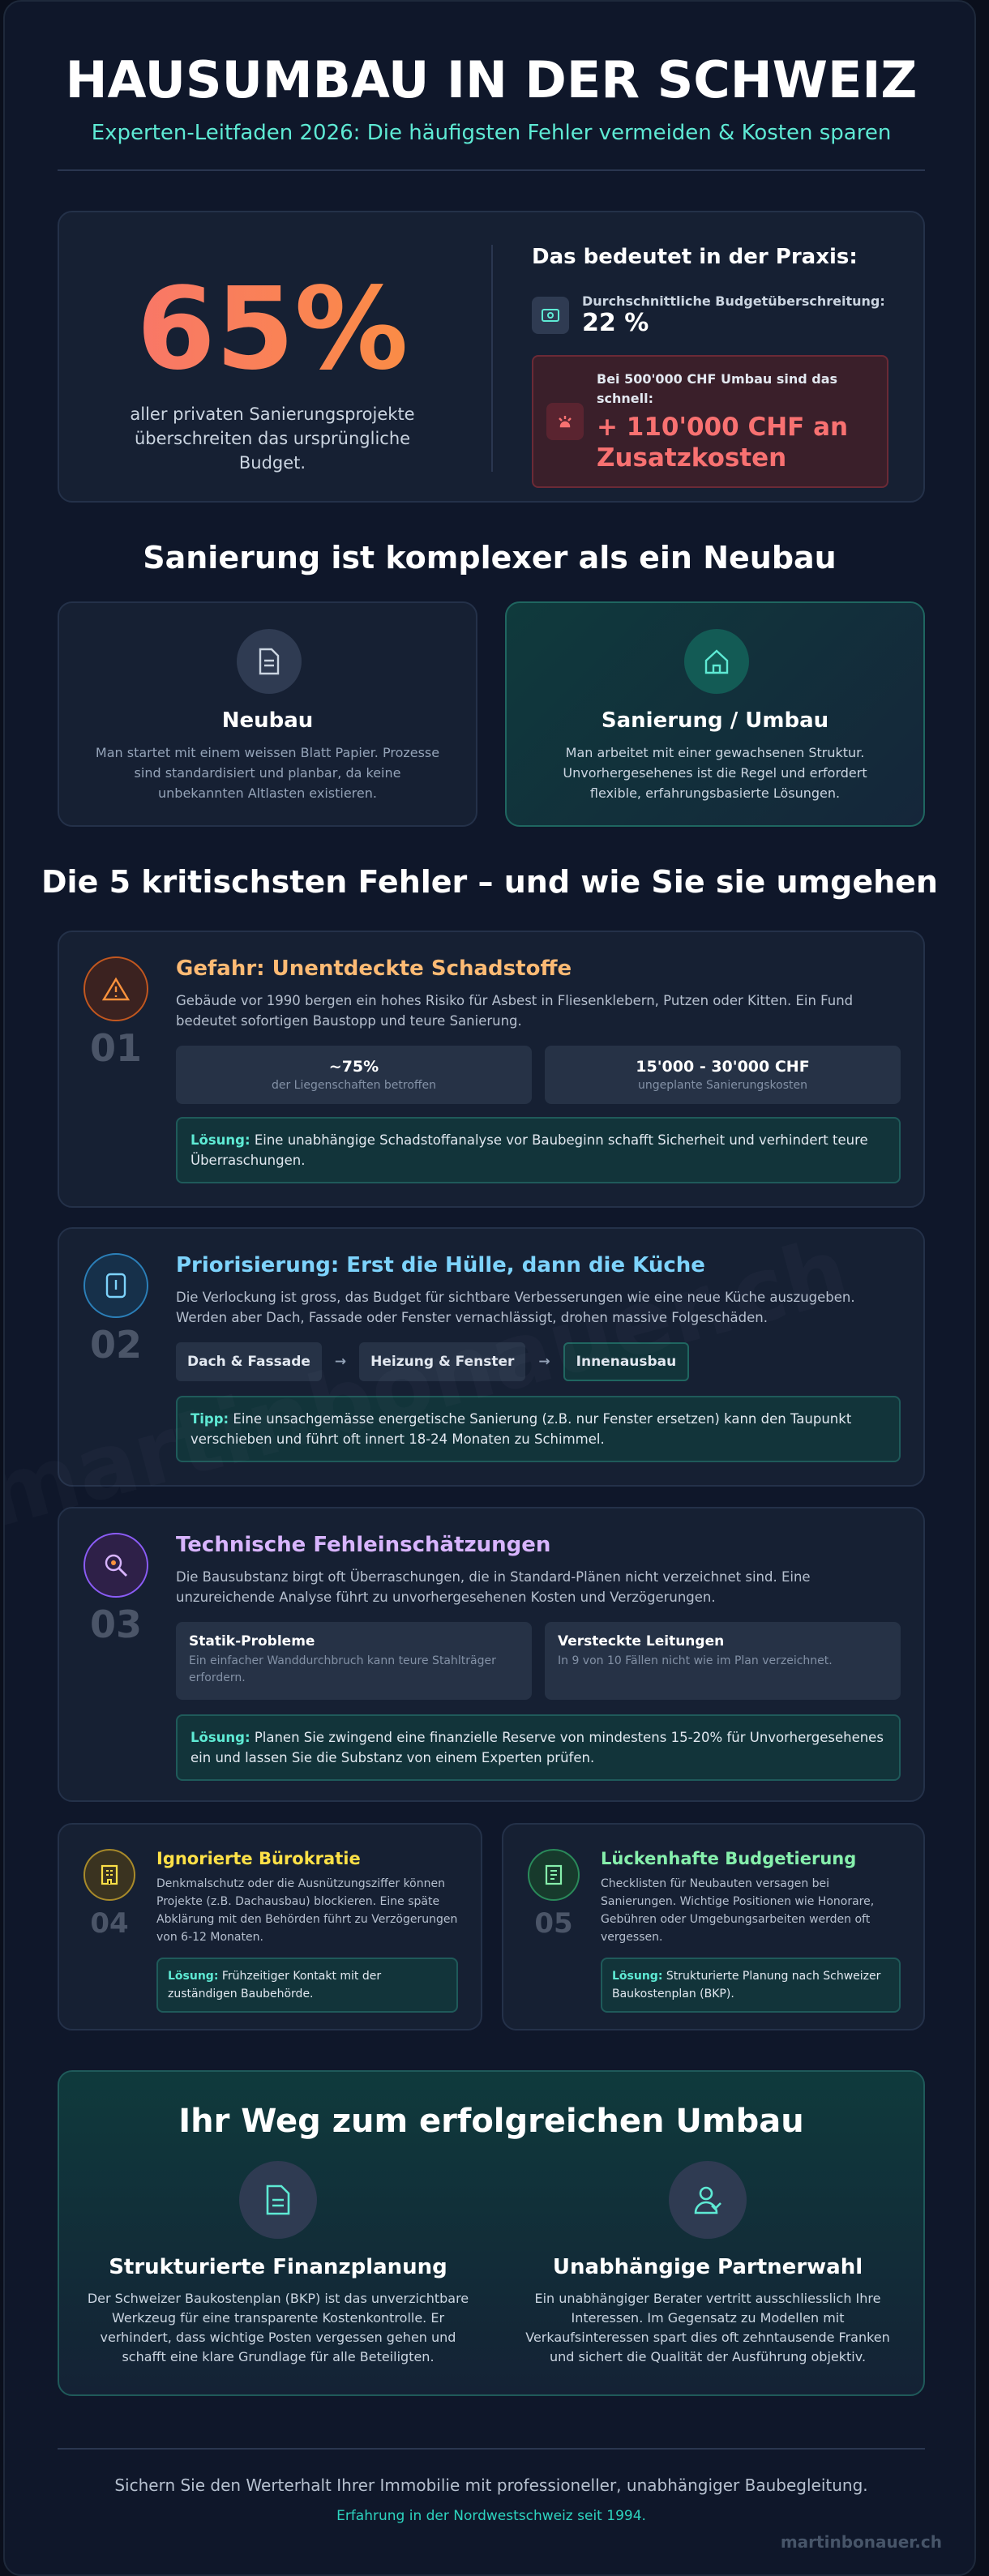 This screenshot has width=989, height=2576. What do you see at coordinates (729, 1858) in the screenshot?
I see `error-title: Lückenhafte Budgetierung` at bounding box center [729, 1858].